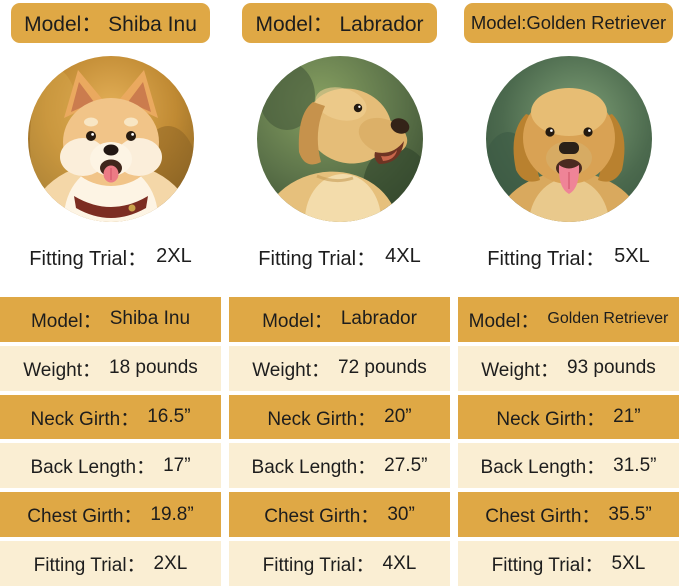 The height and width of the screenshot is (586, 679). Describe the element at coordinates (628, 563) in the screenshot. I see `row-value: 5XL` at that location.